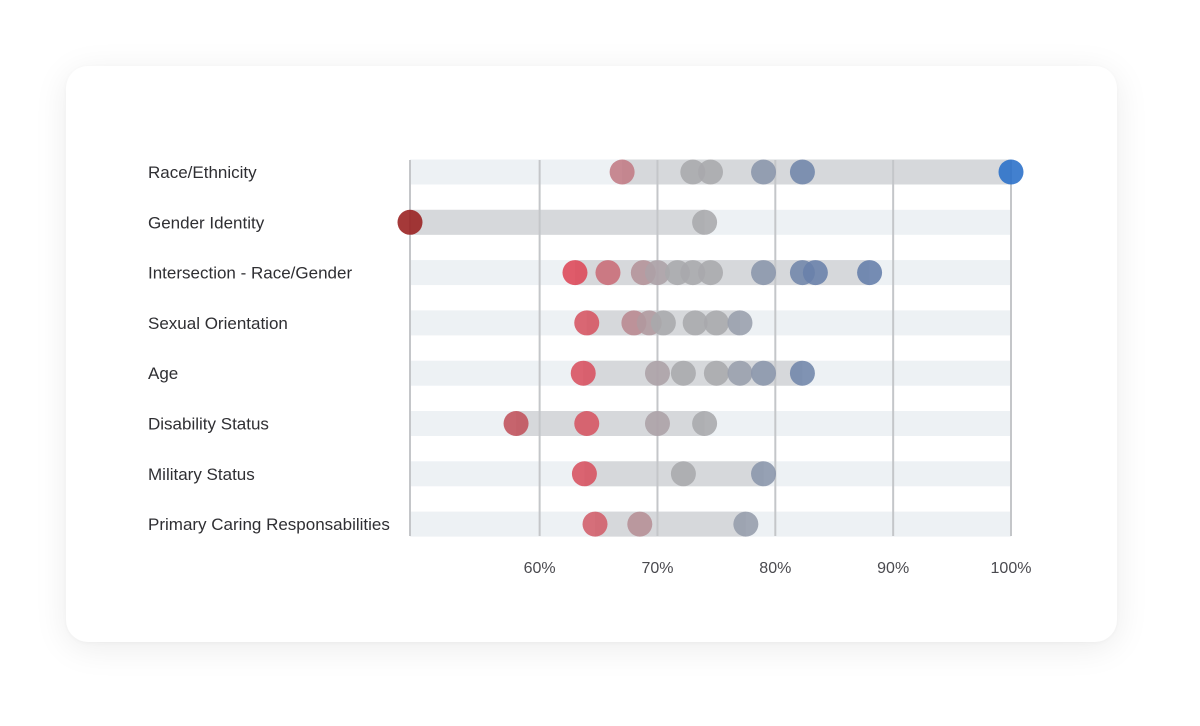  I want to click on category-label: Age, so click(163, 373).